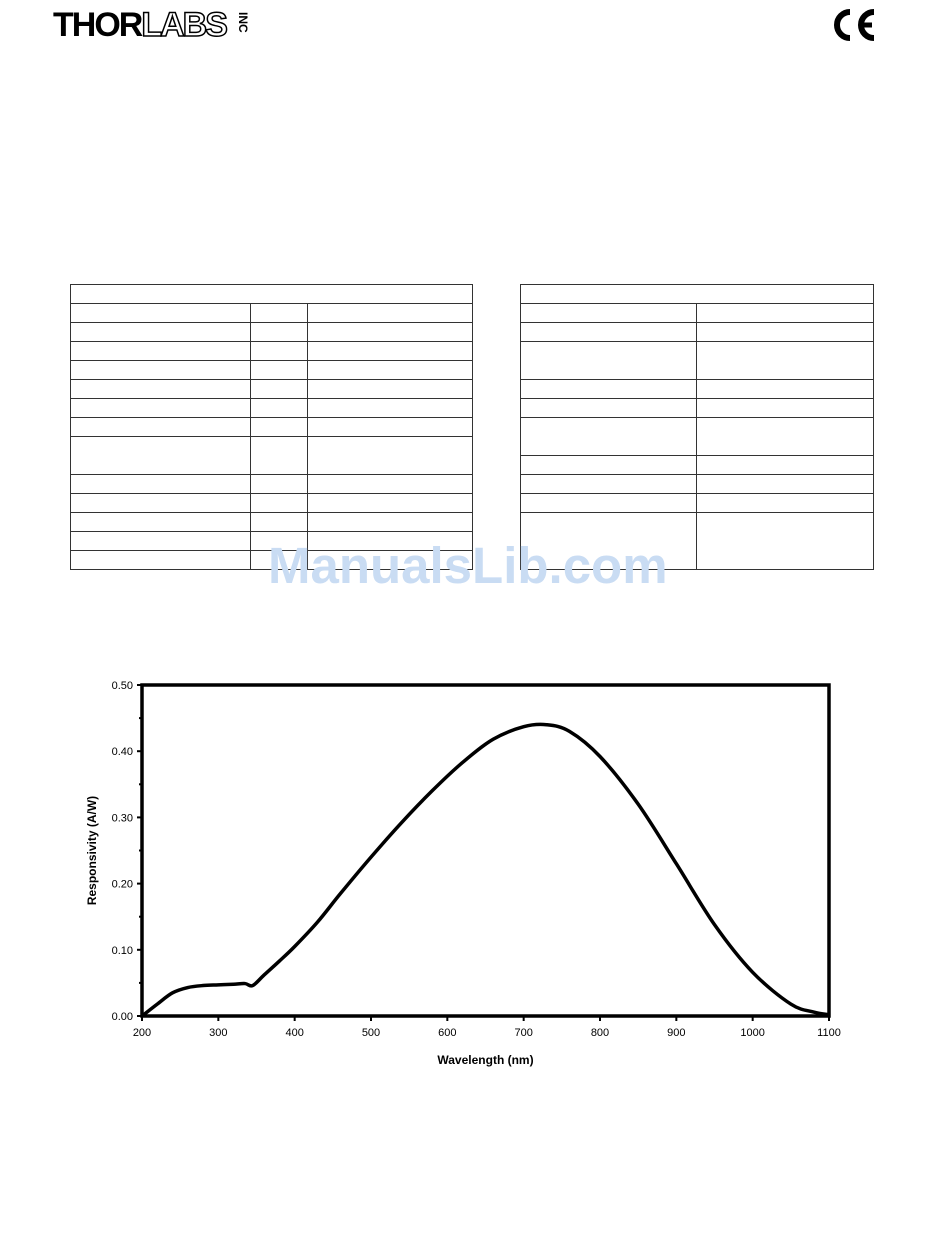  I want to click on x-tick-label: 900, so click(676, 1033).